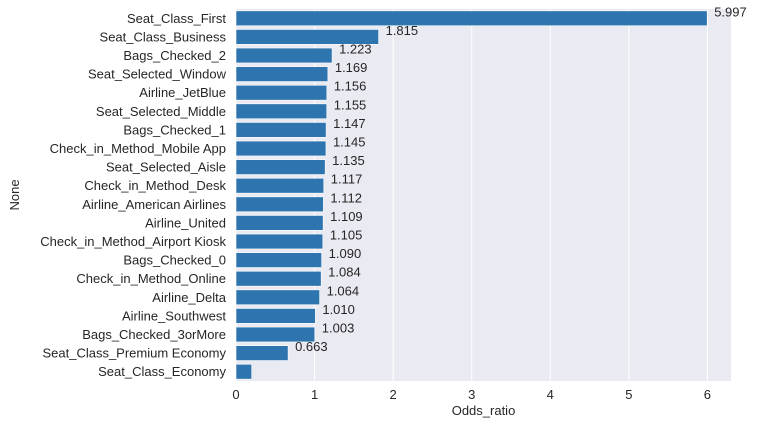 The height and width of the screenshot is (429, 759). What do you see at coordinates (484, 410) in the screenshot?
I see `x-axis-title: Odds_ratio` at bounding box center [484, 410].